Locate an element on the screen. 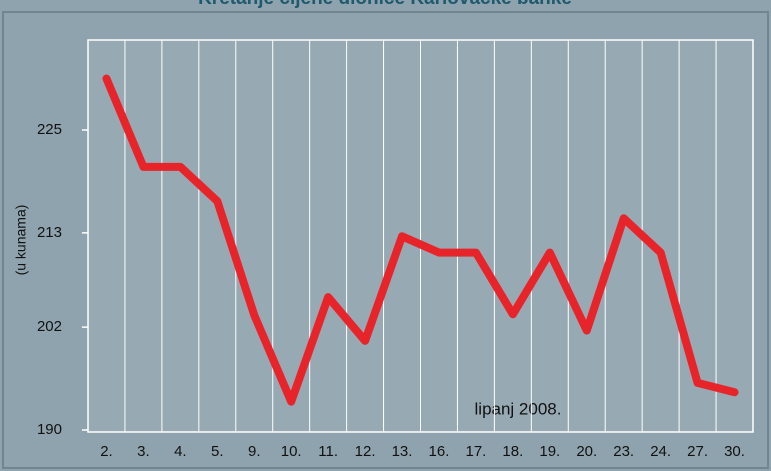 Image resolution: width=771 pixels, height=471 pixels. y-tick-label: 202 is located at coordinates (49, 326).